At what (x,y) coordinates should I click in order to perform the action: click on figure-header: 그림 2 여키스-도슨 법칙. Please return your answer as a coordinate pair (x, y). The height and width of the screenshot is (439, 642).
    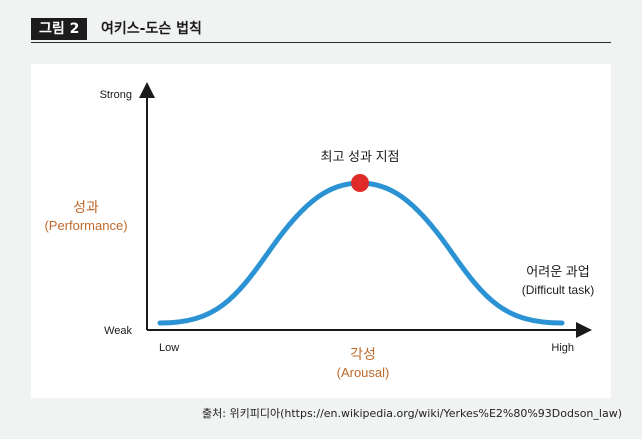
    Looking at the image, I should click on (321, 31).